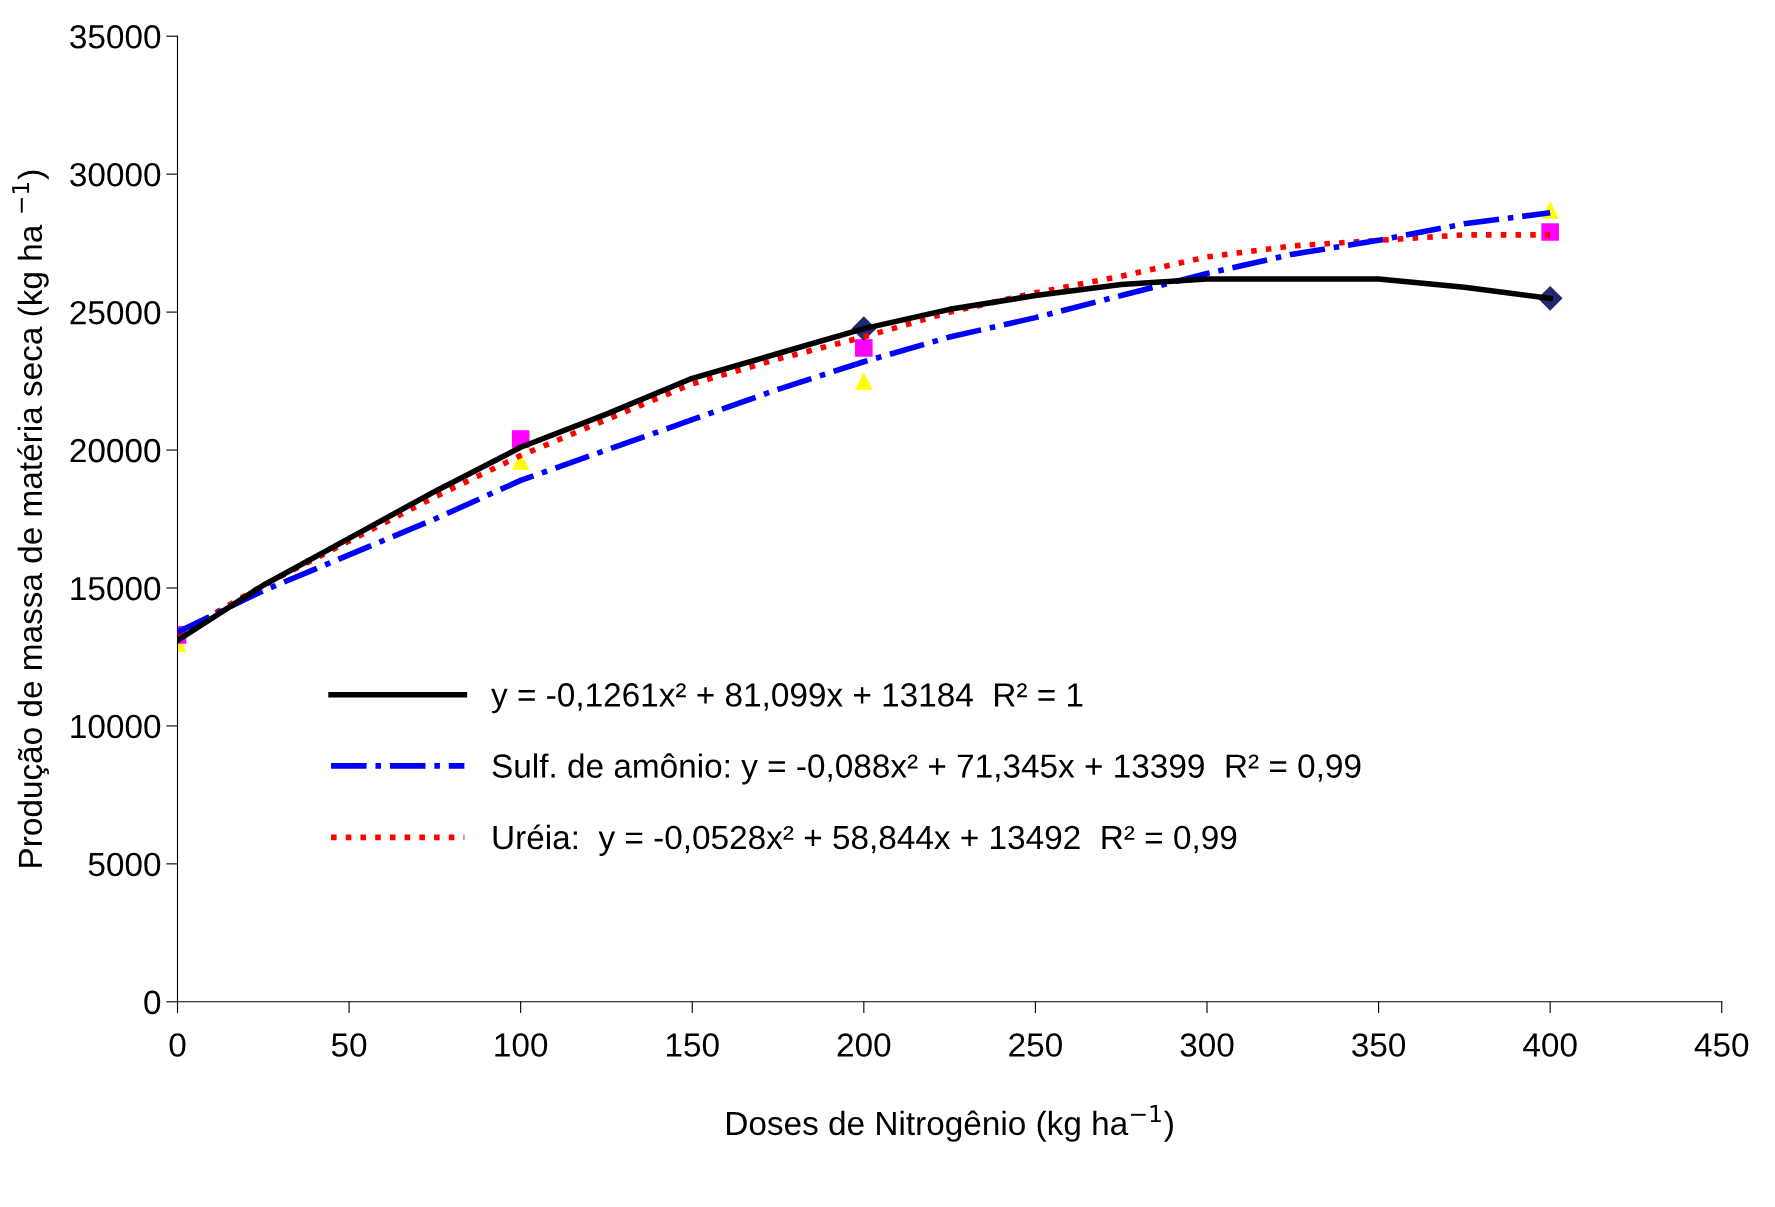 The width and height of the screenshot is (1775, 1207). I want to click on x-tick-label: 350, so click(1379, 1045).